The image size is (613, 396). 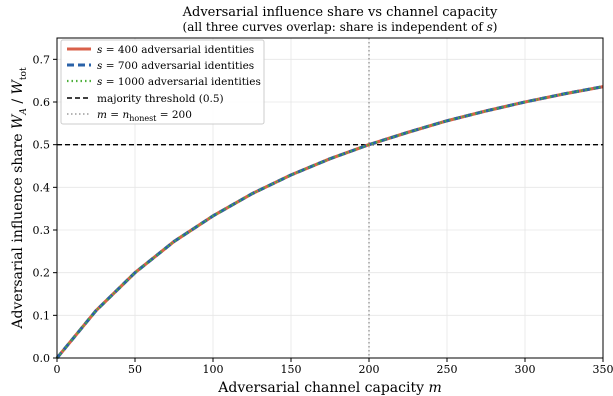 I want to click on legend-label-majority-threshold: majority threshold (0.5), so click(x=160, y=99).